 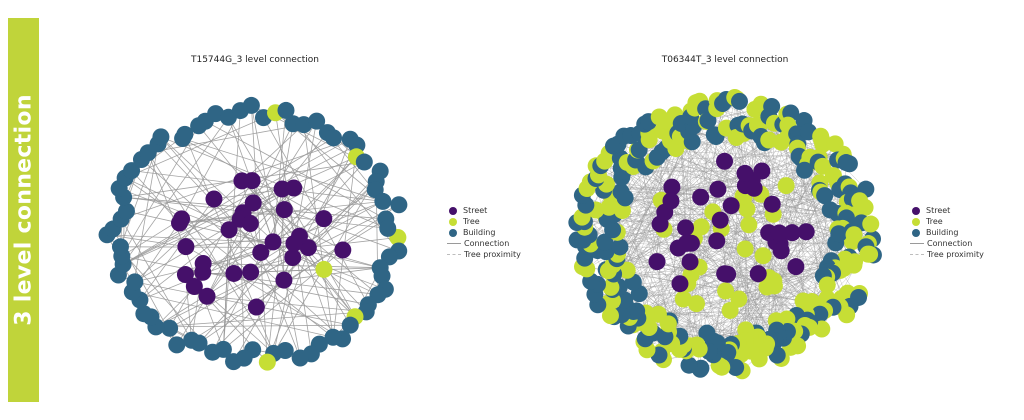 What do you see at coordinates (947, 232) in the screenshot?
I see `legend-item-building: Building` at bounding box center [947, 232].